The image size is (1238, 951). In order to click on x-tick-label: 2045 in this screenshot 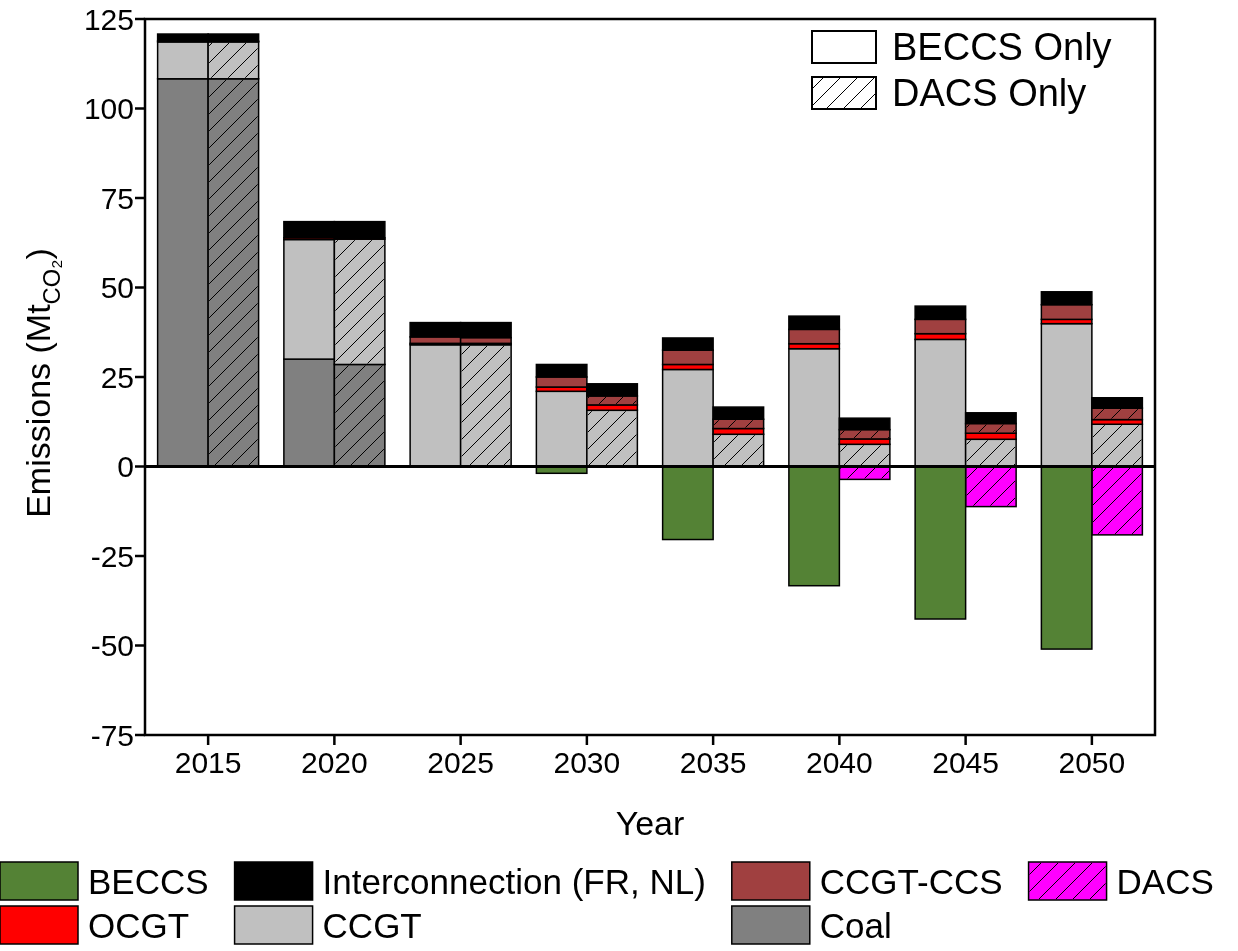, I will do `click(965, 762)`.